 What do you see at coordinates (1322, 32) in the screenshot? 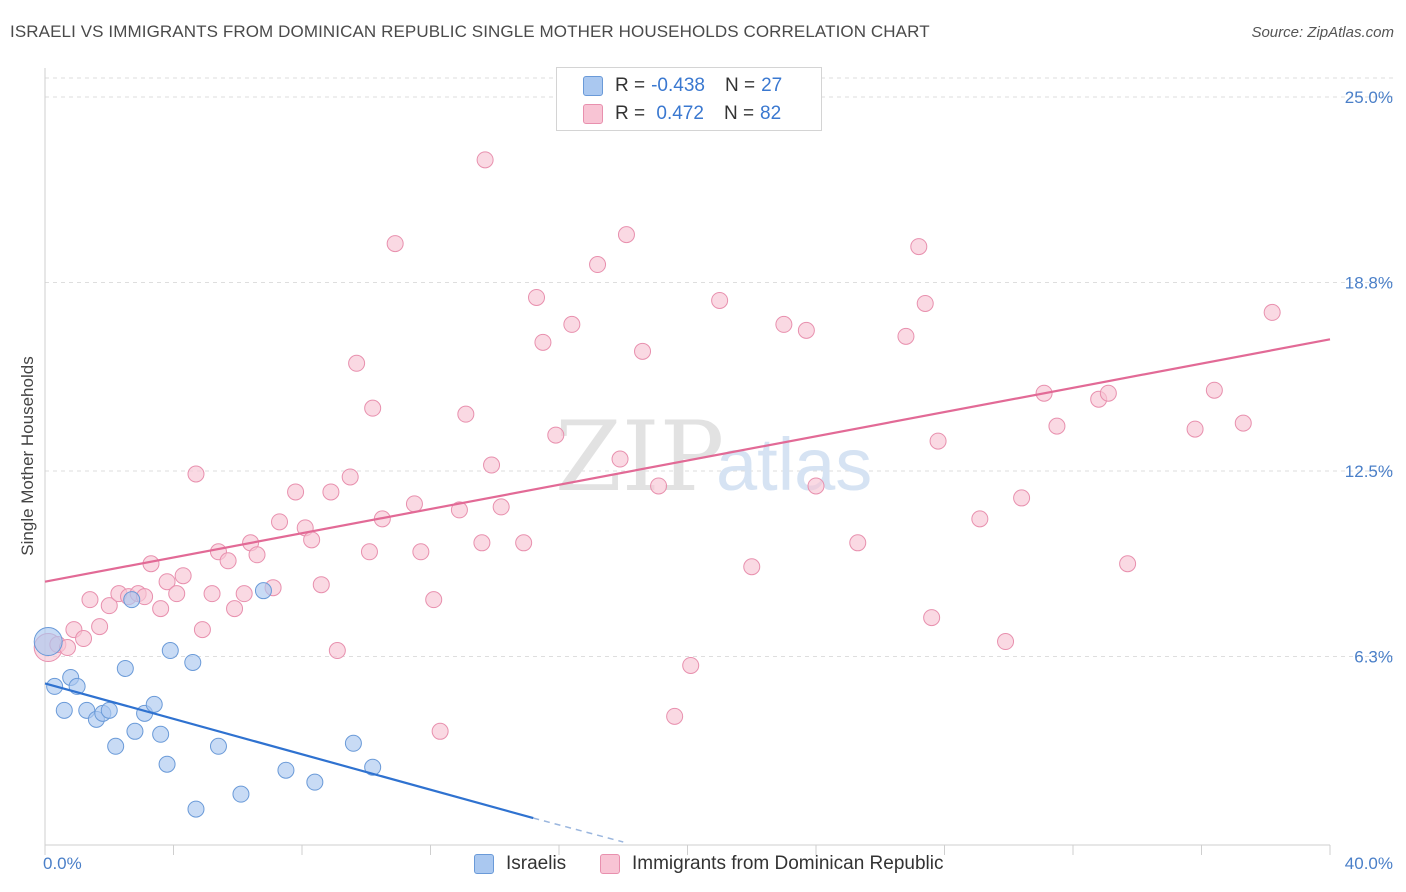
I see `source-label: Source: ZipAtlas.com` at bounding box center [1322, 32].